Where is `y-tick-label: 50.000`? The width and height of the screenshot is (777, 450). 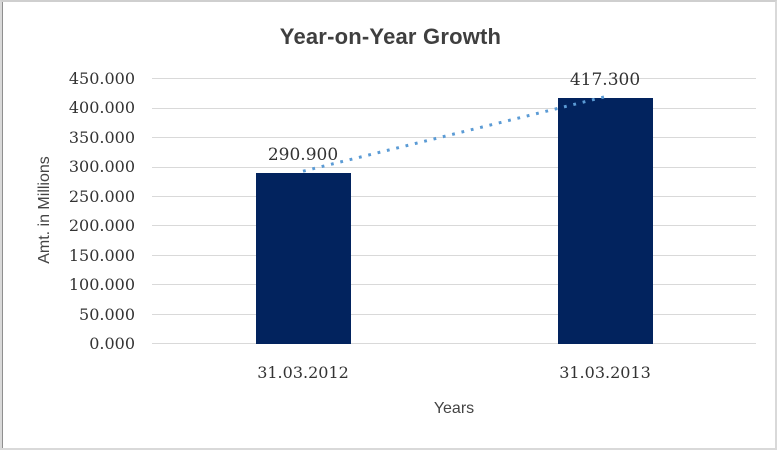
y-tick-label: 50.000 is located at coordinates (107, 314).